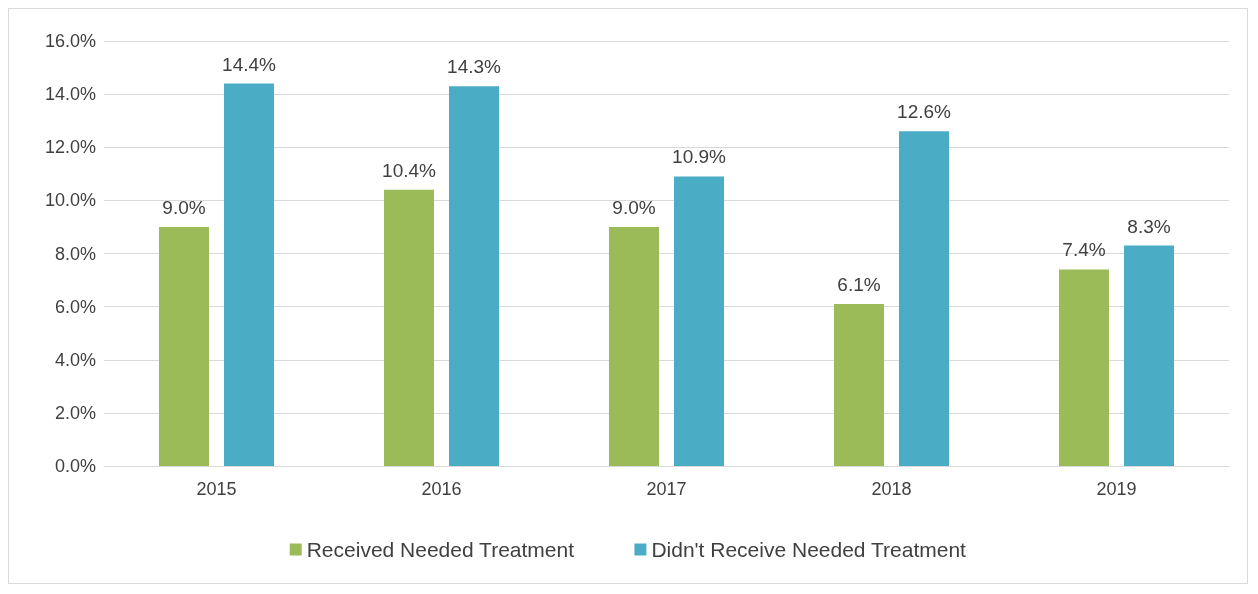  I want to click on x-tick-label: 2017, so click(666, 489).